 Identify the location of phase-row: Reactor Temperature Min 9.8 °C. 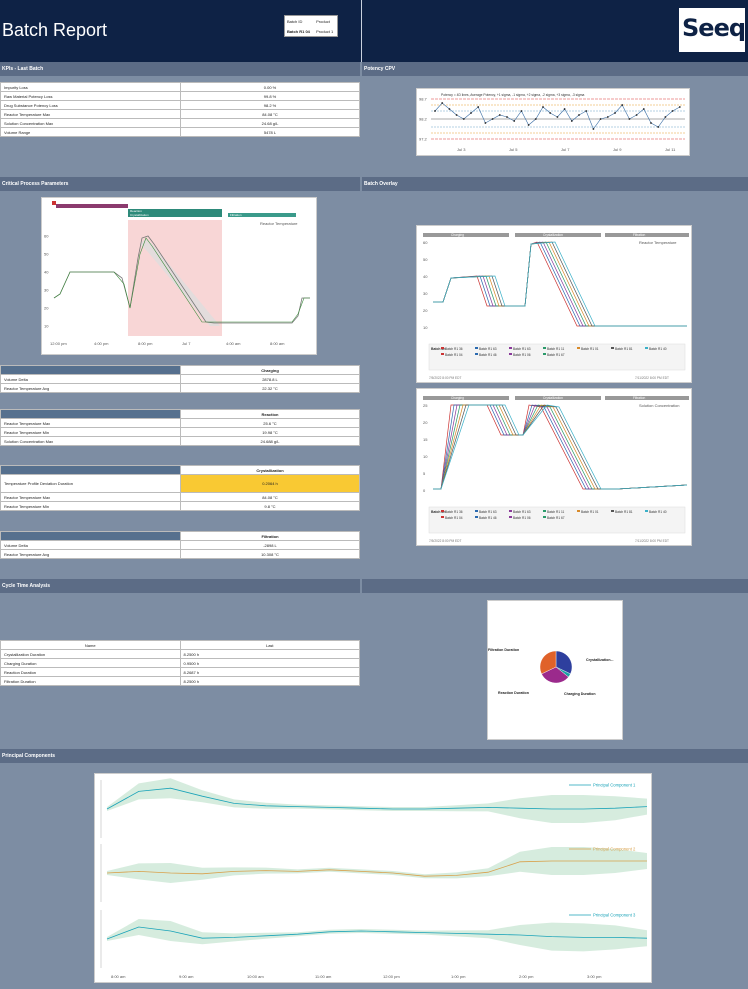
(180, 506).